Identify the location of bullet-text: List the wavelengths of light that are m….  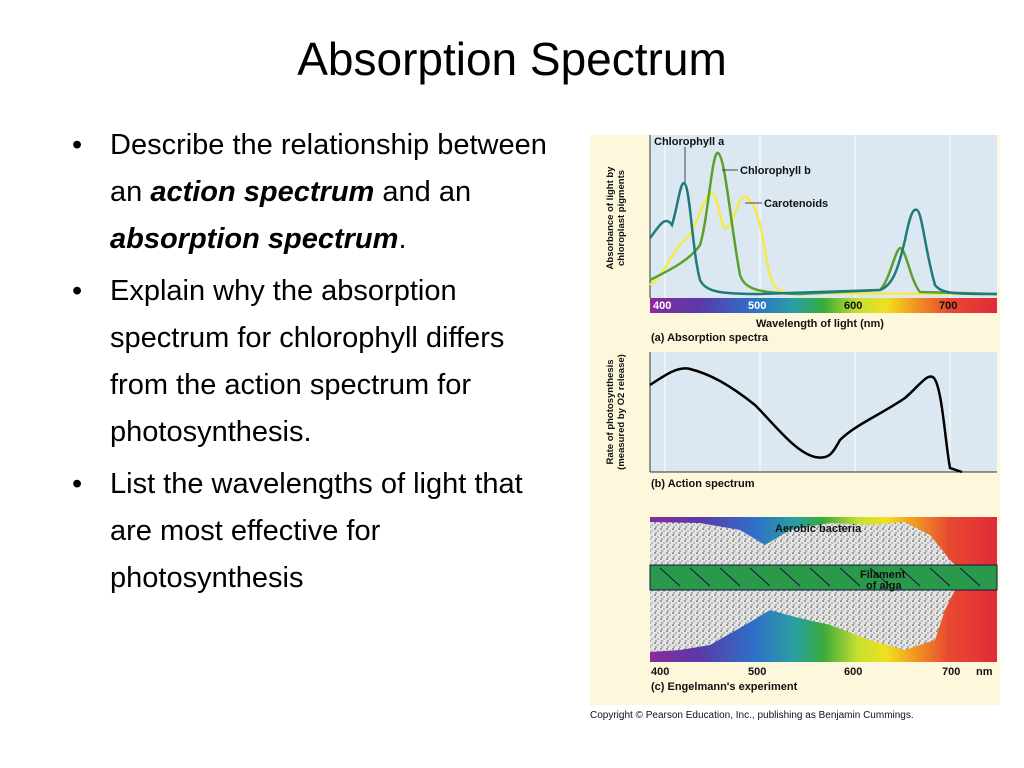
(316, 531).